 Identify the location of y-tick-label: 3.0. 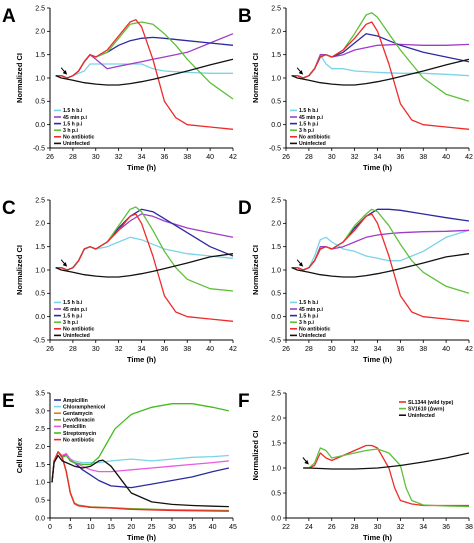
(40, 411).